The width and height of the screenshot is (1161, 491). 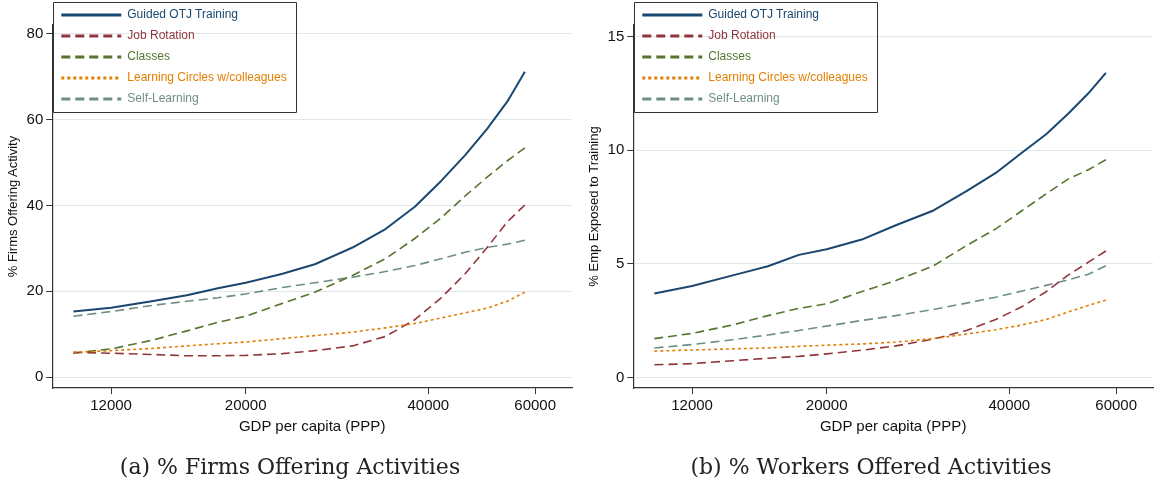 What do you see at coordinates (35, 118) in the screenshot?
I see `y-tick-label: 60` at bounding box center [35, 118].